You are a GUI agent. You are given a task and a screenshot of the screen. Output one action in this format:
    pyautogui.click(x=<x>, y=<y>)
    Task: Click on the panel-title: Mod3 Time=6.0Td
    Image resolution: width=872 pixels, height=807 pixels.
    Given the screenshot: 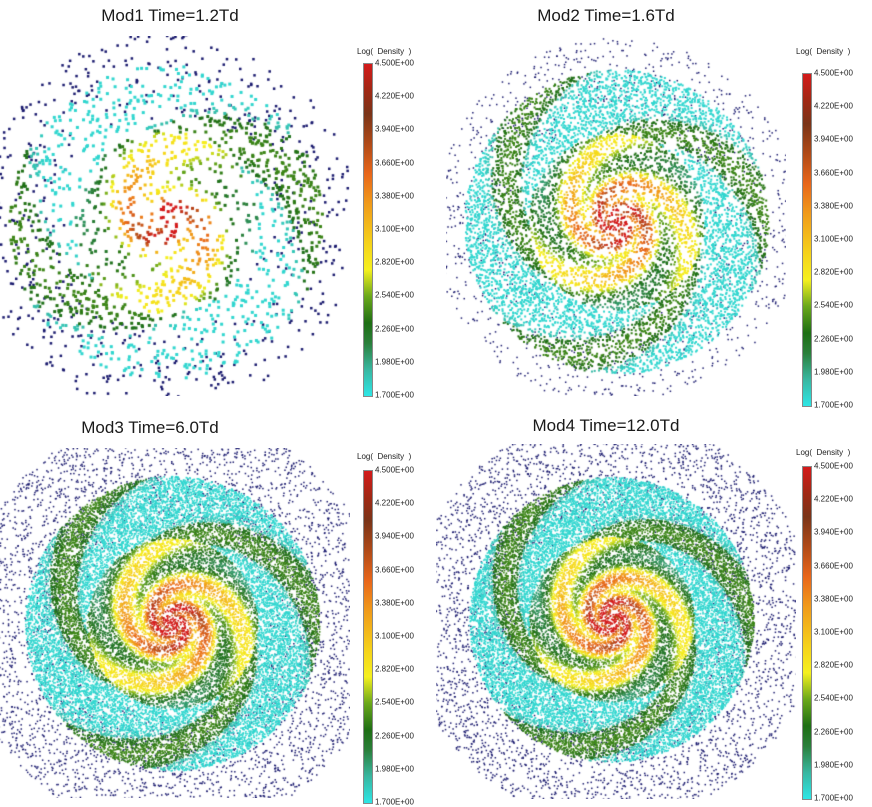 What is the action you would take?
    pyautogui.click(x=150, y=427)
    